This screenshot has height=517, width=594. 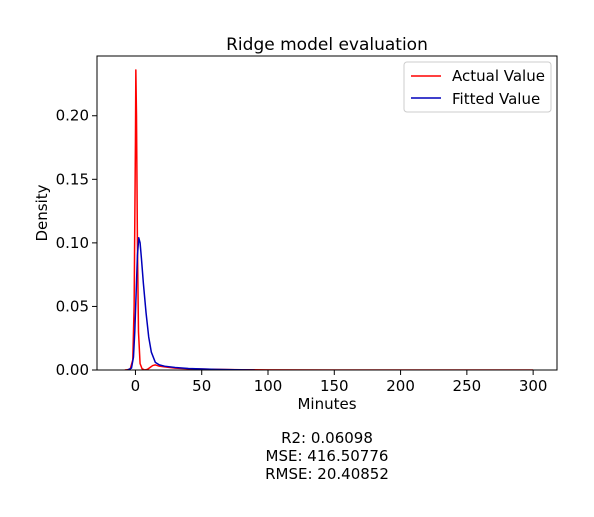 I want to click on y-tick-label: 0.05, so click(x=72, y=306).